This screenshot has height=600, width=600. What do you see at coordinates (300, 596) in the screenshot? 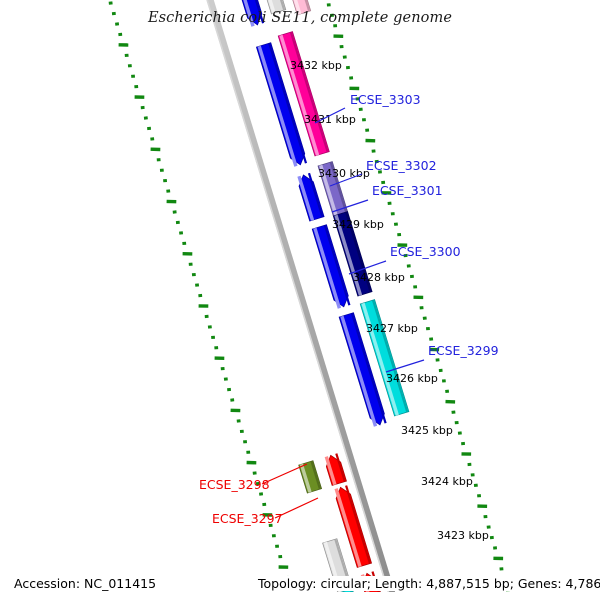
I see `footer-mask` at bounding box center [300, 596].